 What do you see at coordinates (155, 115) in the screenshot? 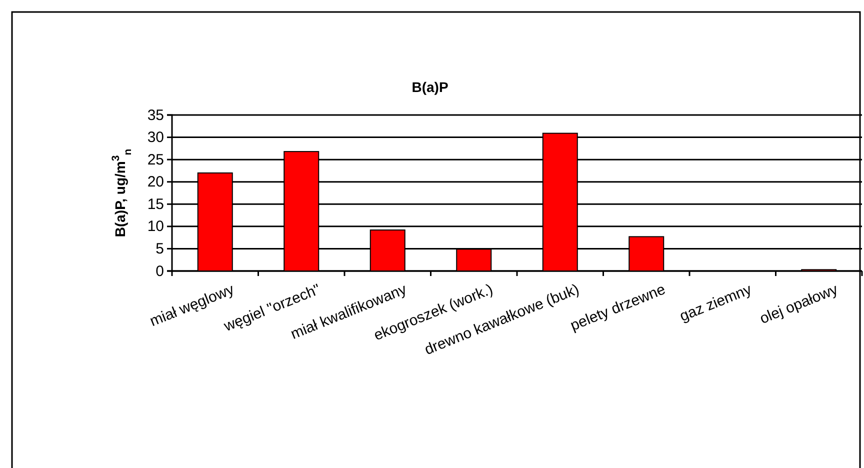
I see `y-tick-label: 35` at bounding box center [155, 115].